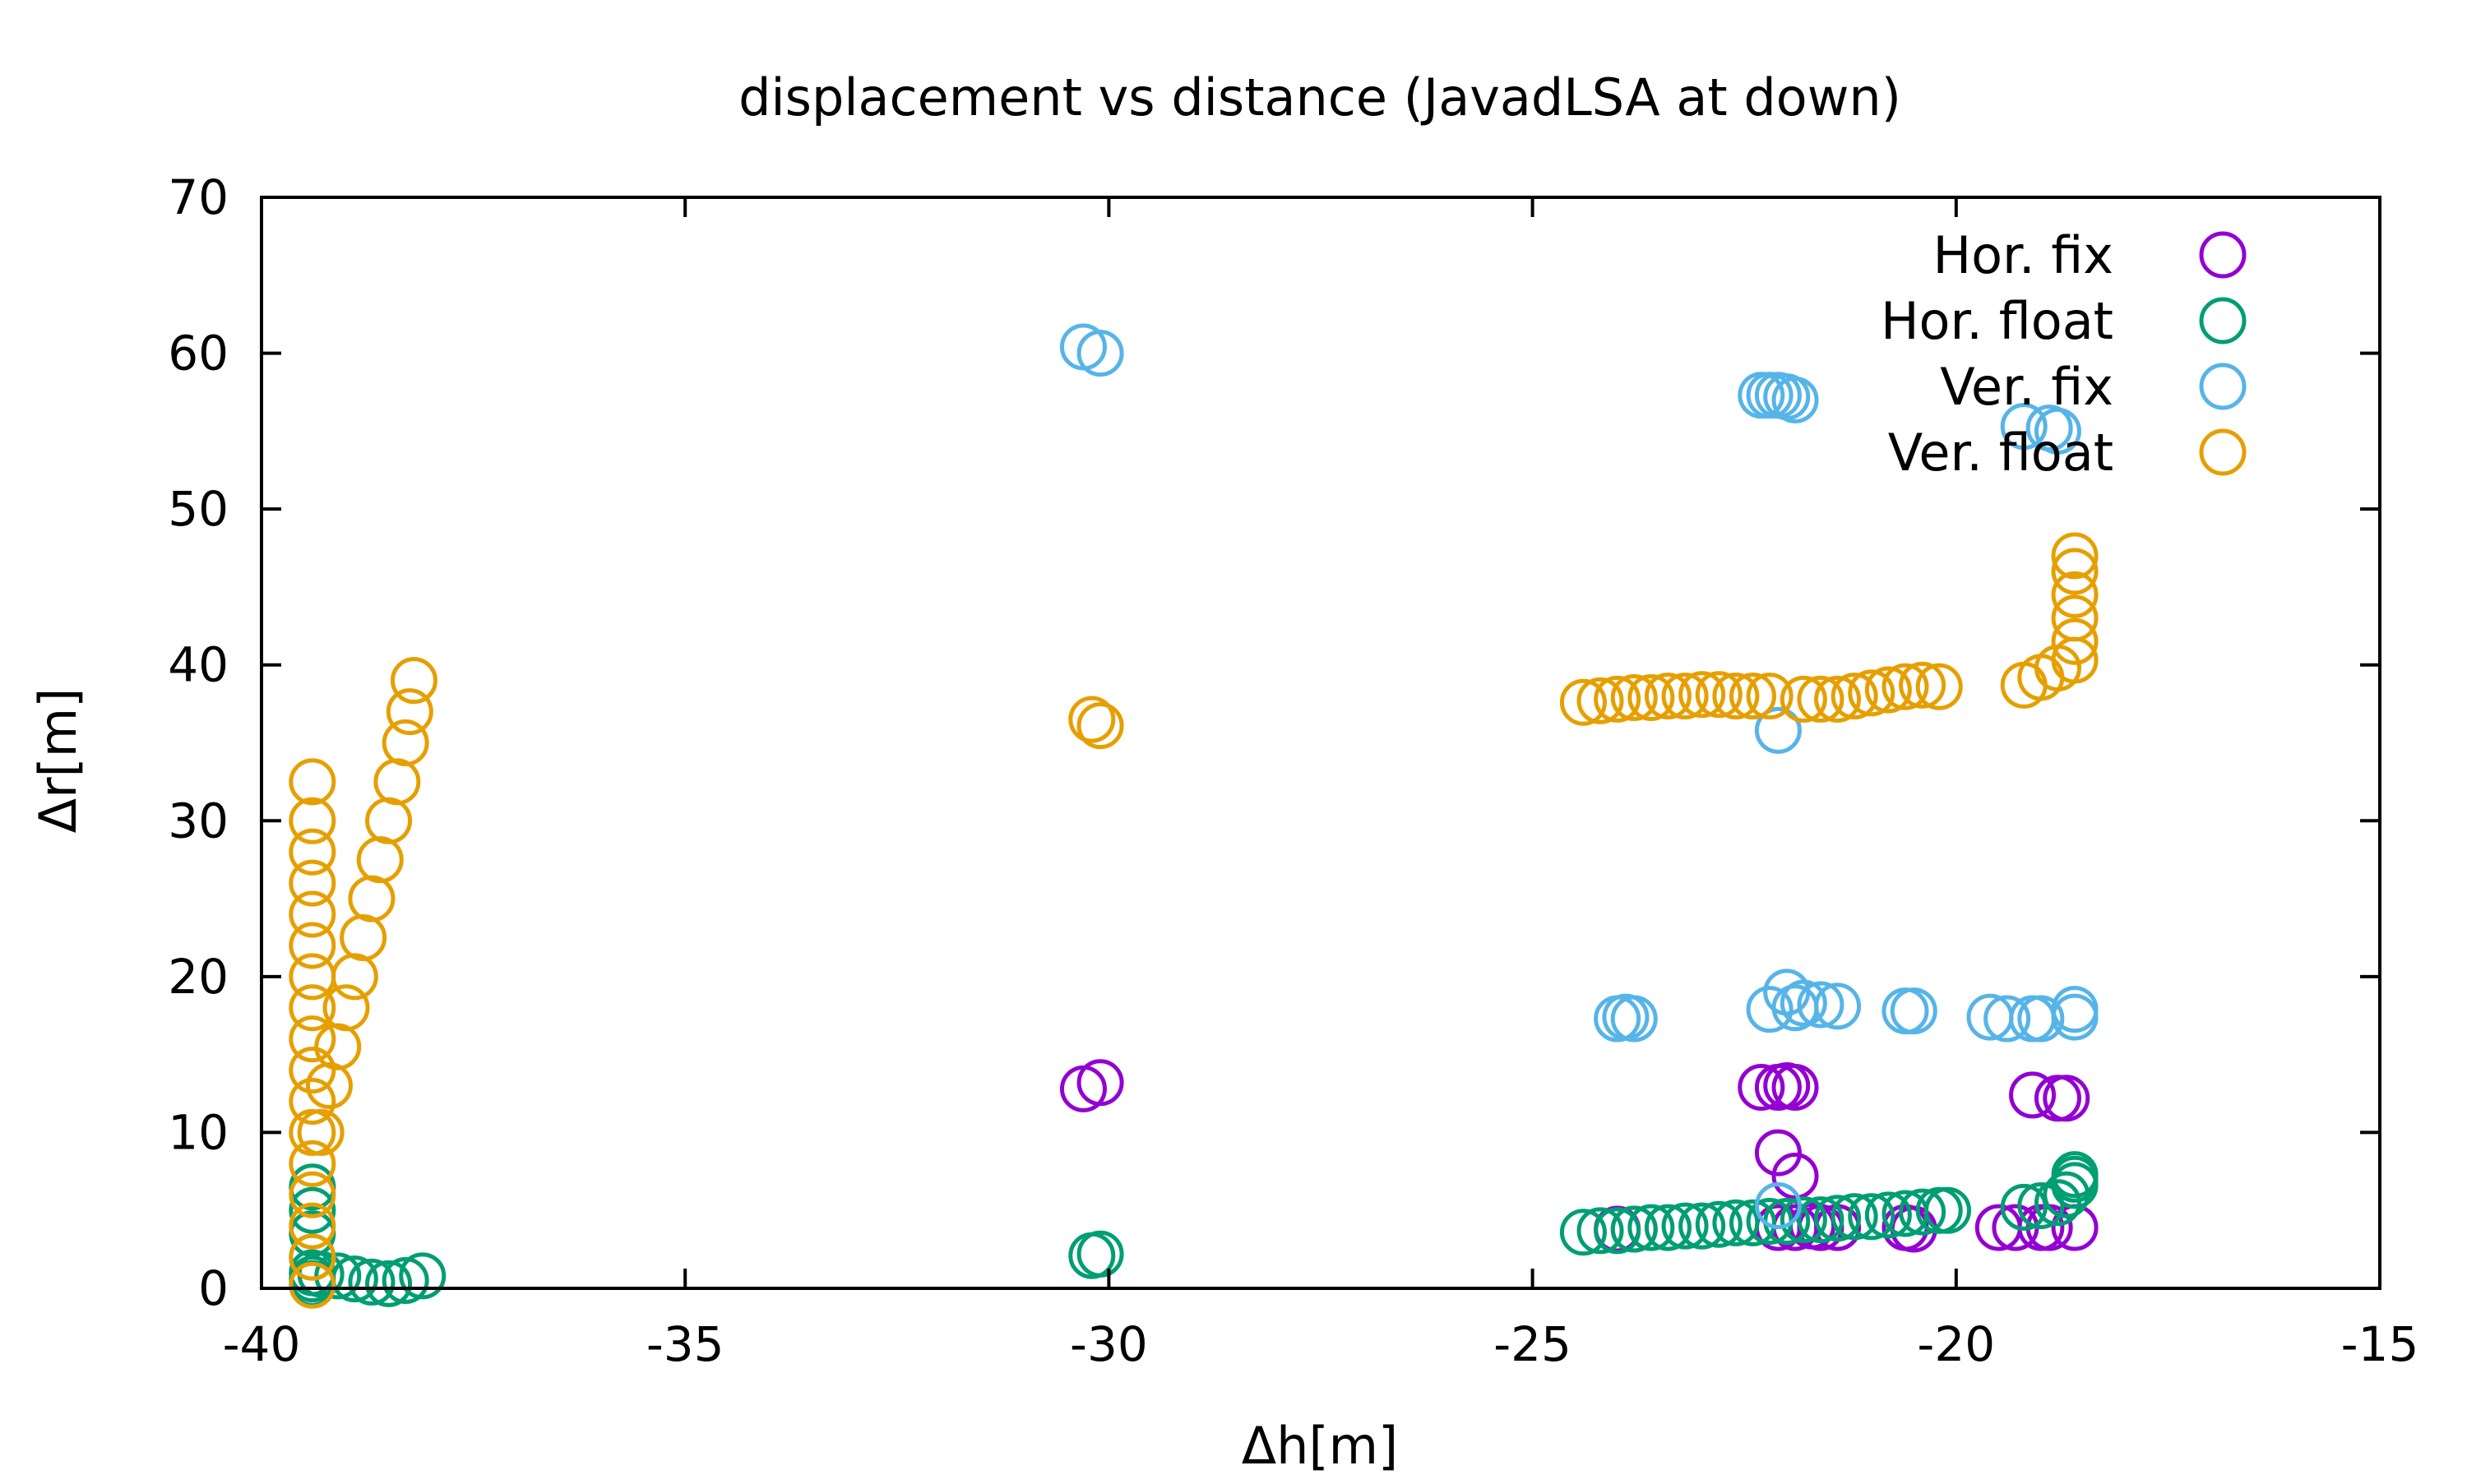  What do you see at coordinates (199, 1132) in the screenshot?
I see `y-tick-label: 10` at bounding box center [199, 1132].